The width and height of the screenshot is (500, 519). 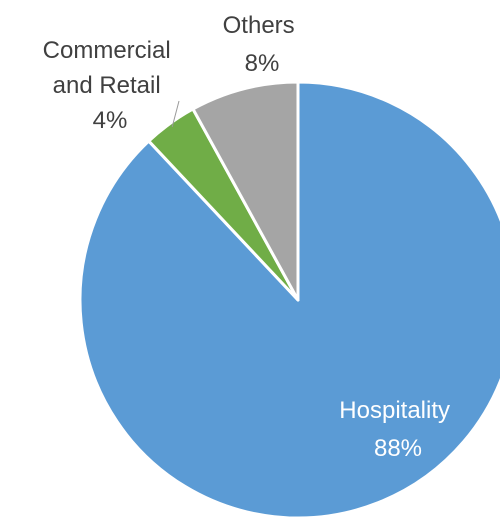 What do you see at coordinates (245, 191) in the screenshot?
I see `pie-slice-others` at bounding box center [245, 191].